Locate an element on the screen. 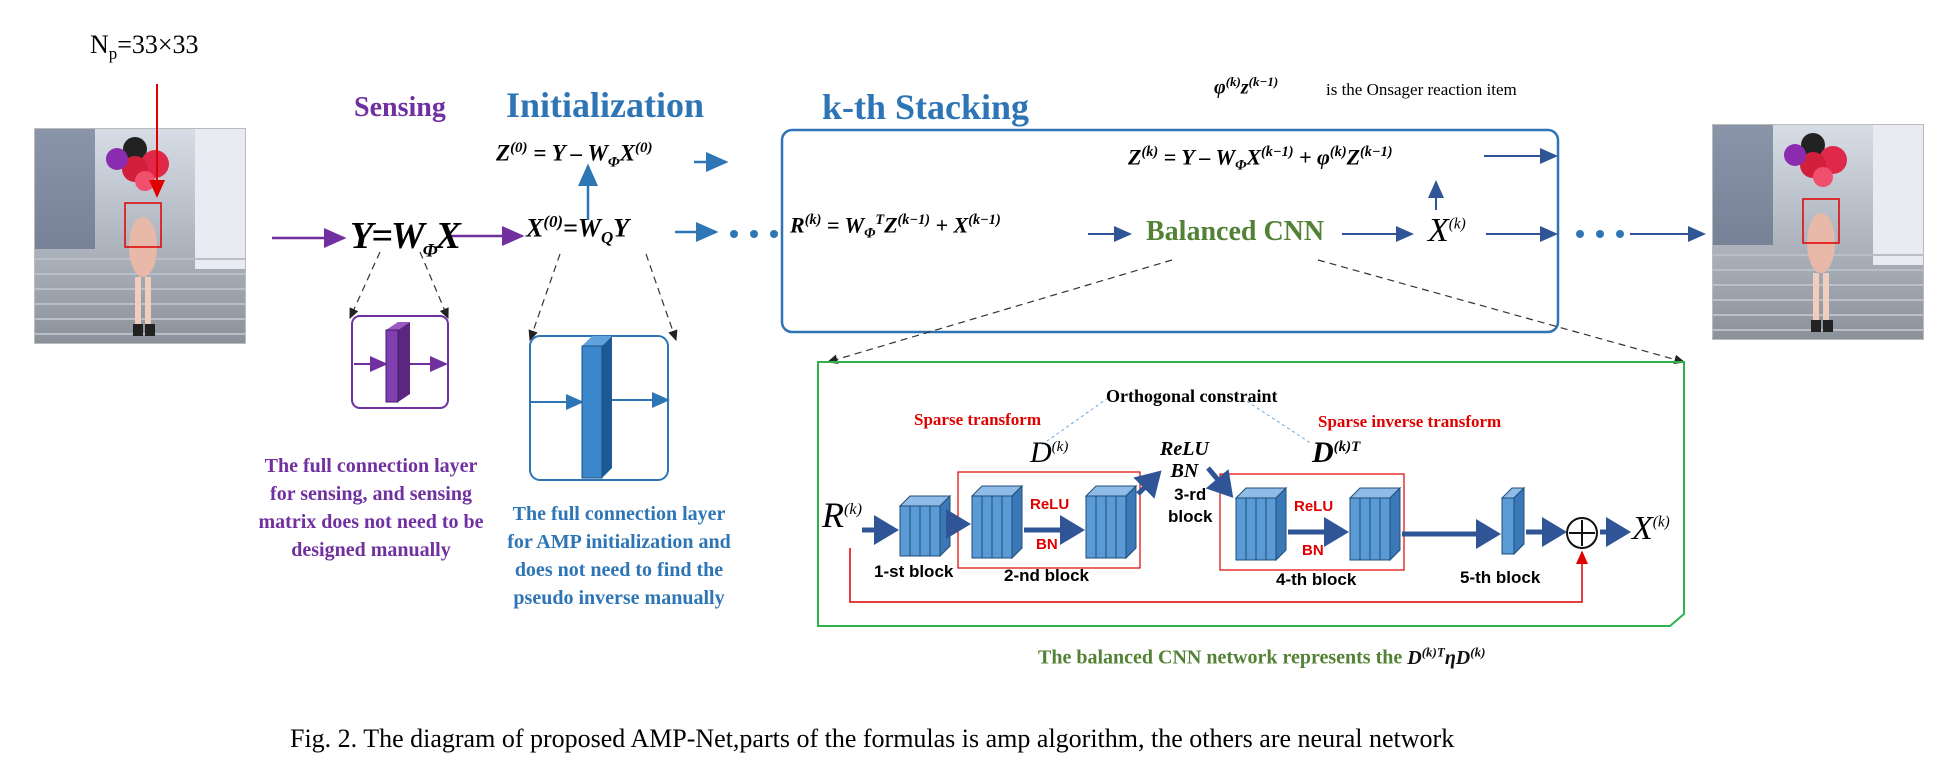  relu-label-1: ReLU is located at coordinates (1050, 504).